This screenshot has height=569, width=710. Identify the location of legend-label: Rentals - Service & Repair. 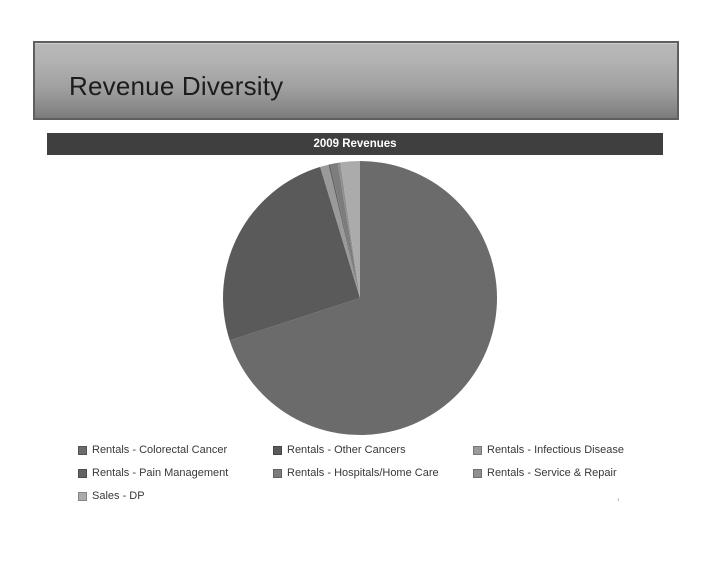
(552, 473).